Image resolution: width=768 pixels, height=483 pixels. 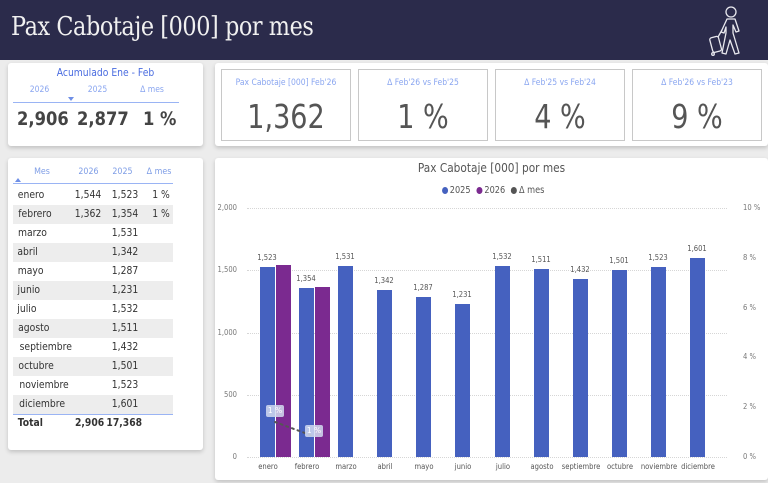 What do you see at coordinates (560, 83) in the screenshot?
I see `kpi-label: Δ Feb'25 vs Feb'24` at bounding box center [560, 83].